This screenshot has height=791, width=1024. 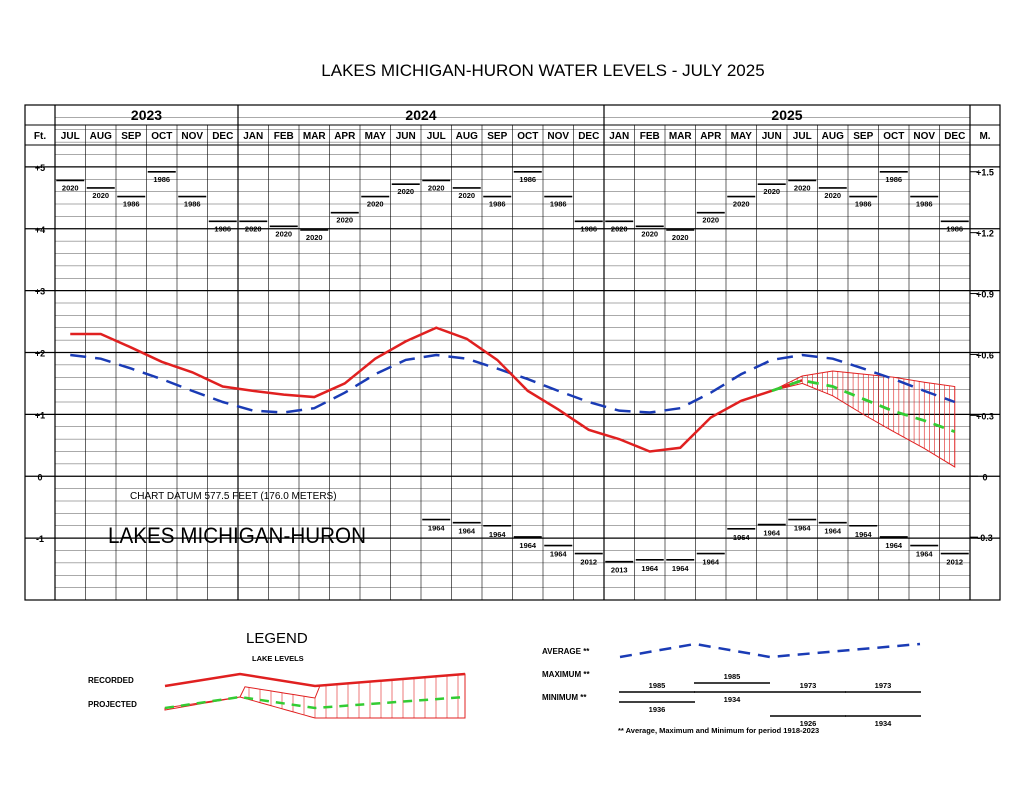 What do you see at coordinates (770, 700) in the screenshot?
I see `legend-record-examples: 1985 1985 1973 1973 1936 1934 1926 1934` at bounding box center [770, 700].